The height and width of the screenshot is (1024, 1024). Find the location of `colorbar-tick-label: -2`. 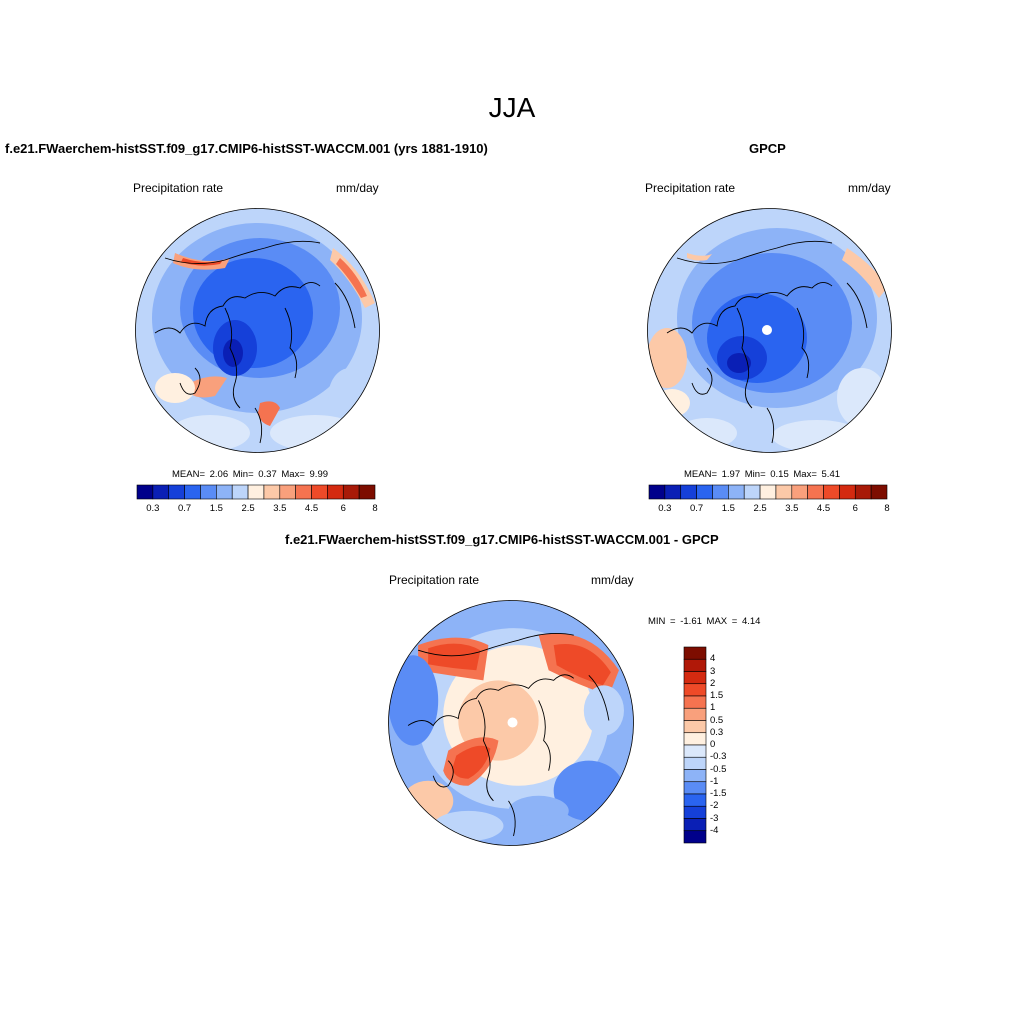

colorbar-tick-label: -2 is located at coordinates (714, 806).